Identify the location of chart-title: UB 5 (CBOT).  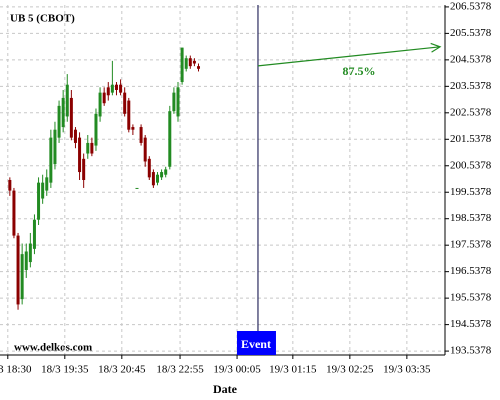
(42, 19).